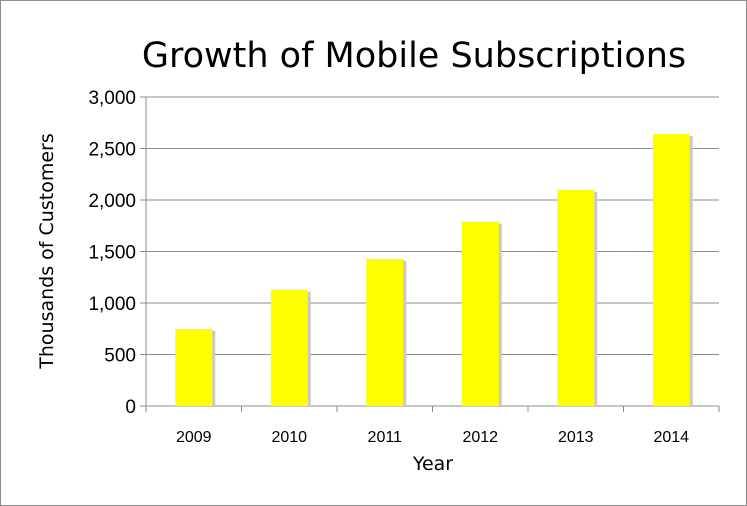  I want to click on x-tick-label: 2013, so click(576, 437).